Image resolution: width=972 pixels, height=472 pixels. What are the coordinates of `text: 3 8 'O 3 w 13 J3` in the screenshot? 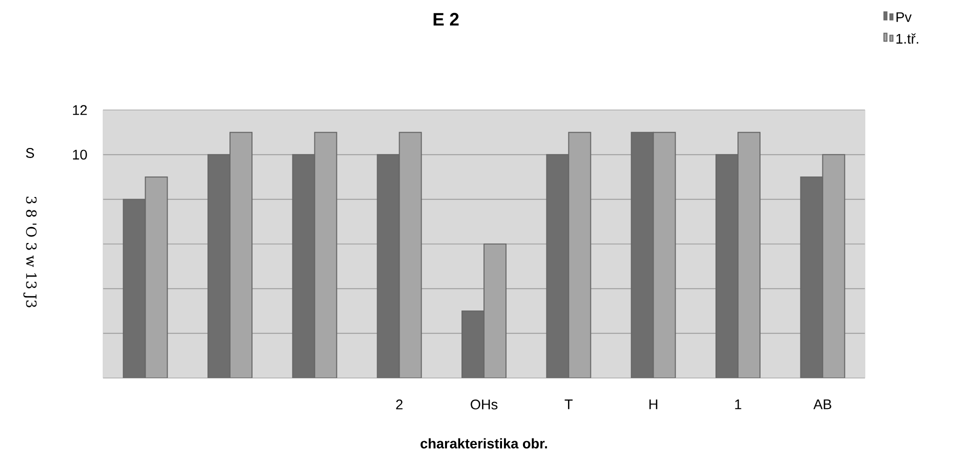 It's located at (30, 252).